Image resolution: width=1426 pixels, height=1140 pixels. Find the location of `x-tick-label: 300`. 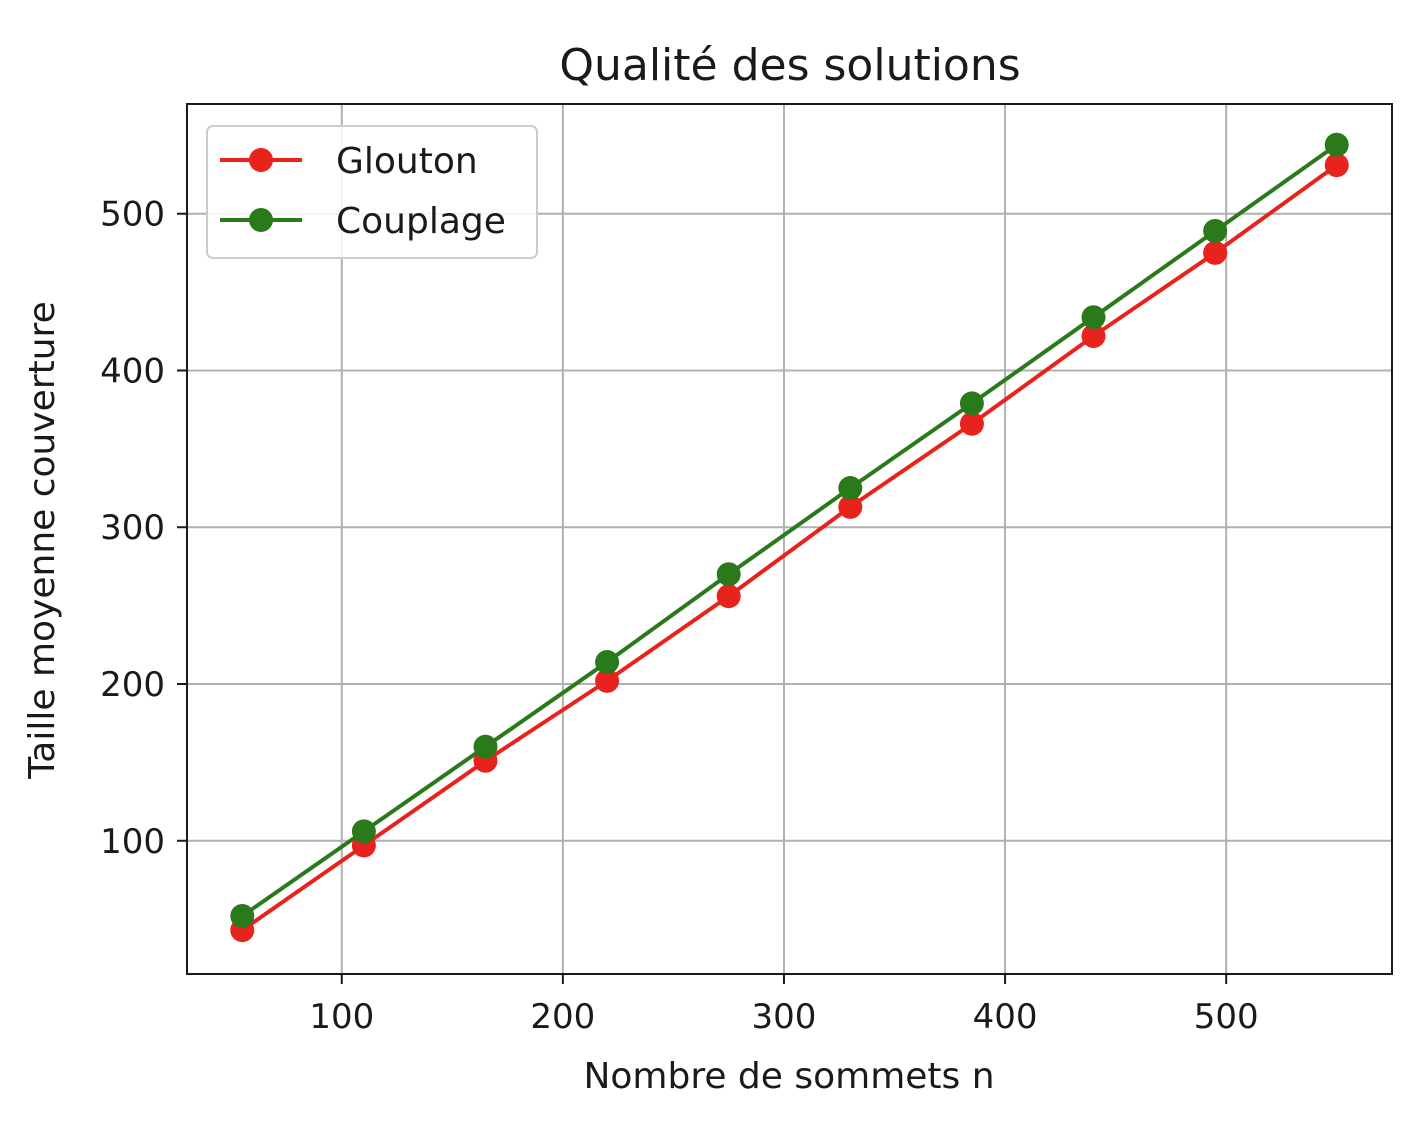

x-tick-label: 300 is located at coordinates (784, 1017).